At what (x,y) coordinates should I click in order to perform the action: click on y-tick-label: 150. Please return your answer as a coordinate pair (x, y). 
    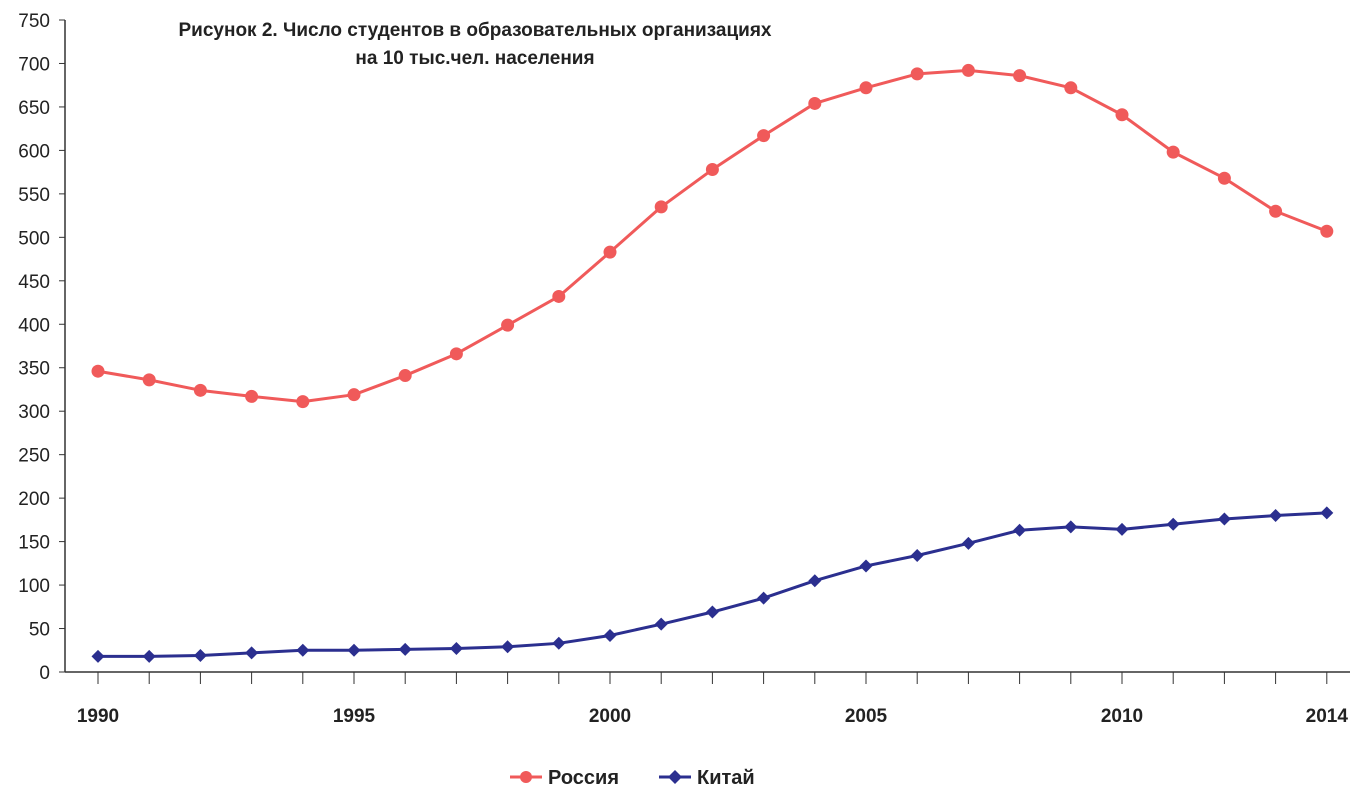
    Looking at the image, I should click on (34, 543).